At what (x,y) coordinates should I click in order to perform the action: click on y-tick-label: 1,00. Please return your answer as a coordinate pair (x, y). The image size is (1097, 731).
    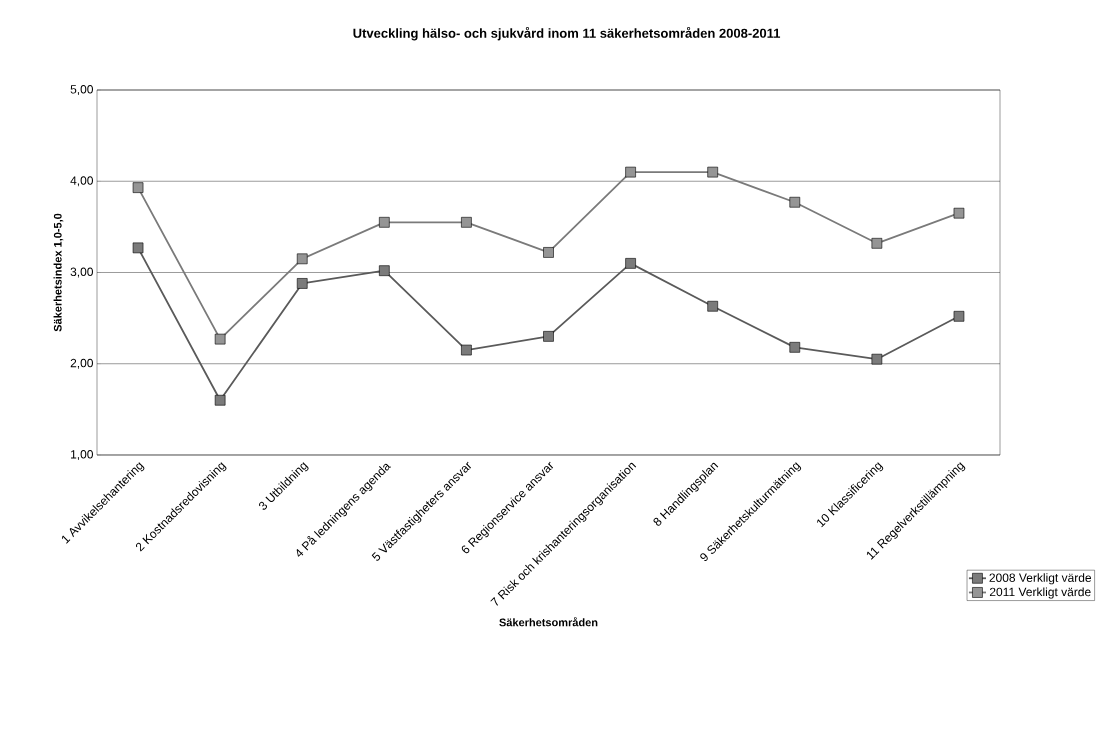
    Looking at the image, I should click on (82, 455).